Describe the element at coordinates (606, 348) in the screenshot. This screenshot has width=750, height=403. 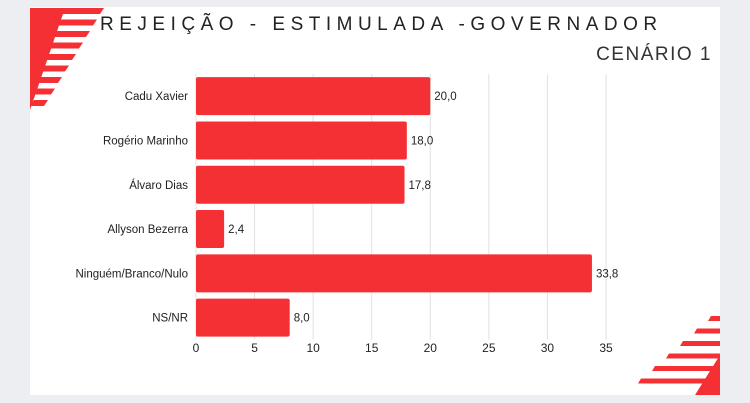
I see `x-tick-label: 35` at that location.